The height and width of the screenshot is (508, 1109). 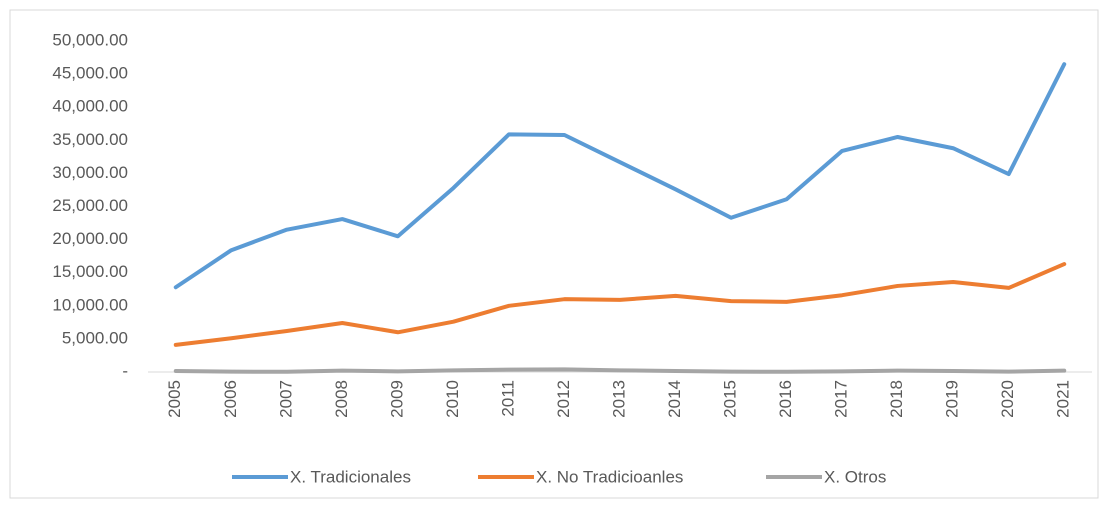 I want to click on x-tick-label: 2005, so click(x=174, y=399).